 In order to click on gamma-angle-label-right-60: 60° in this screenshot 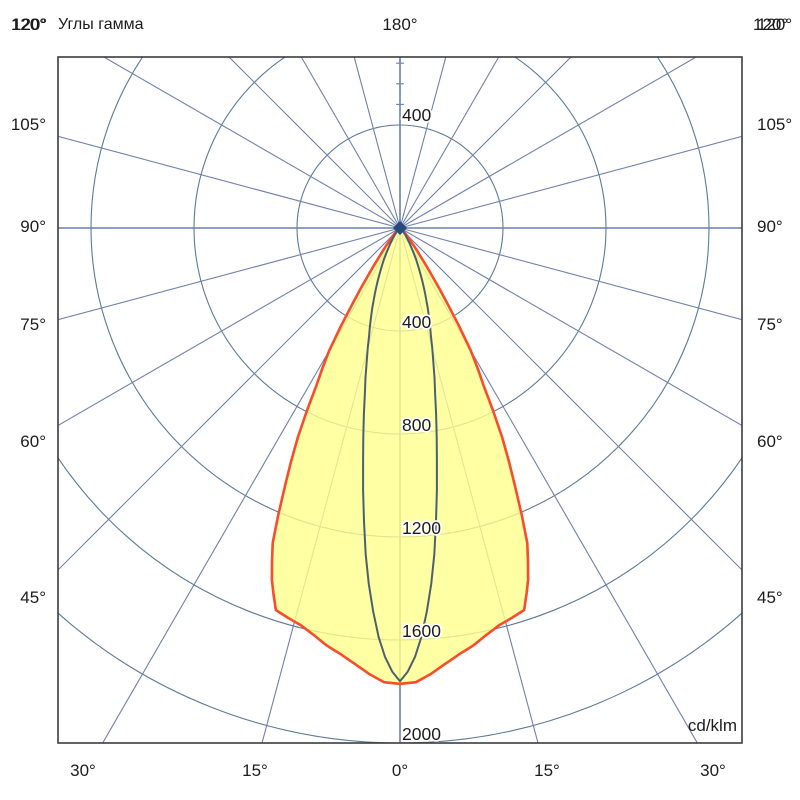, I will do `click(770, 441)`.